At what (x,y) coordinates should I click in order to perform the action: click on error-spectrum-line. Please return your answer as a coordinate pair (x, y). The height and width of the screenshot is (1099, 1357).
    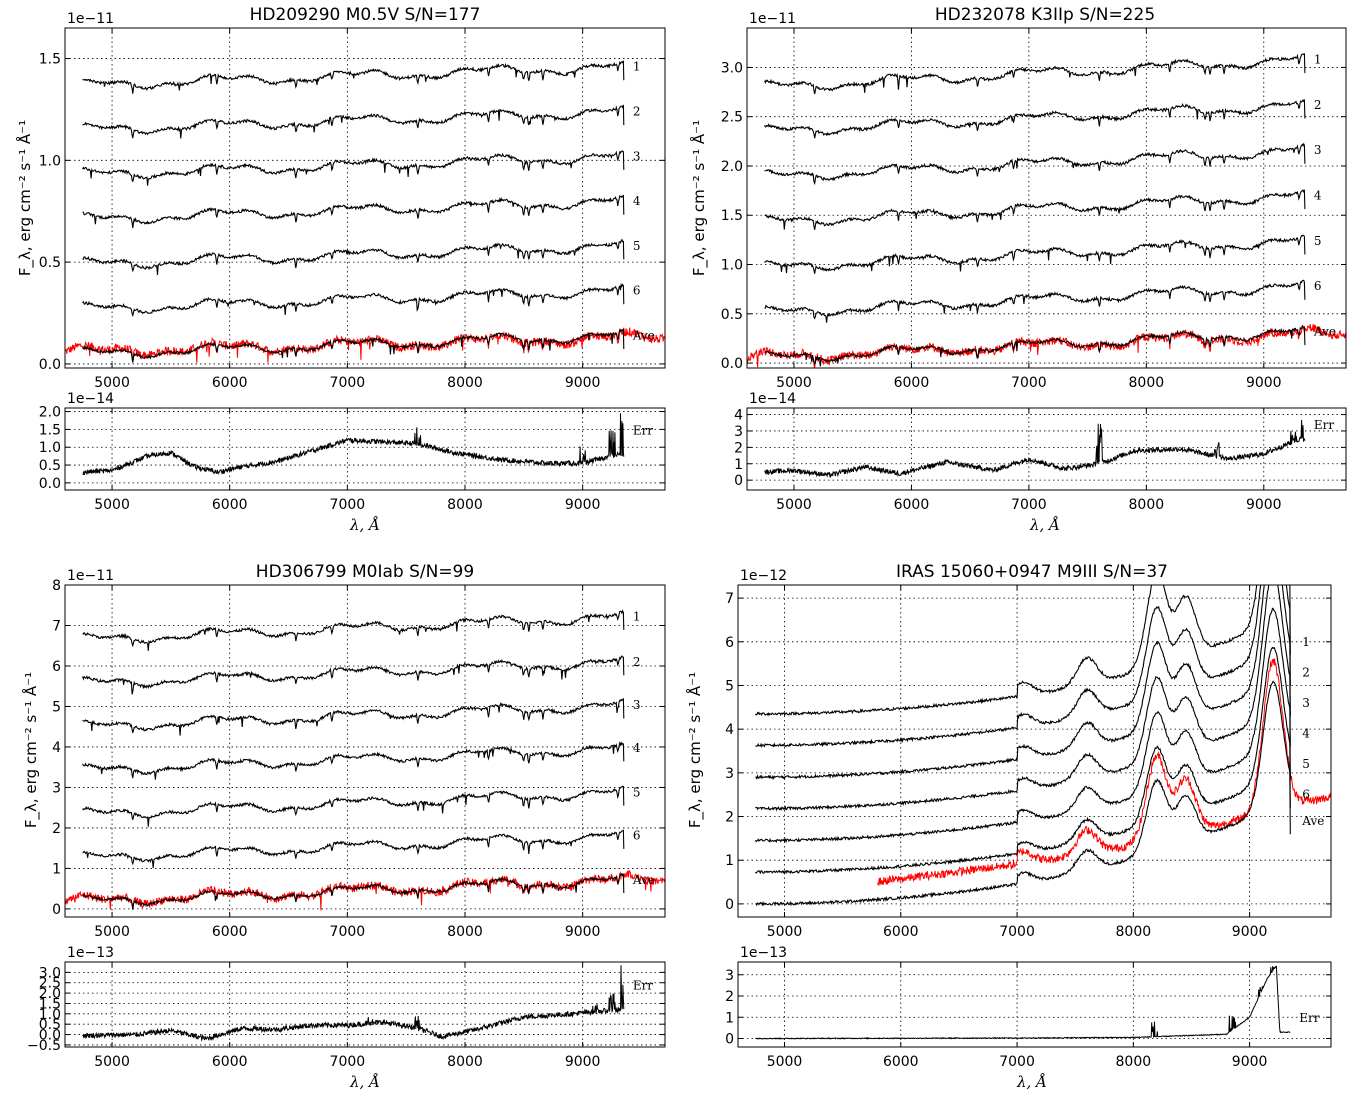
    Looking at the image, I should click on (353, 444).